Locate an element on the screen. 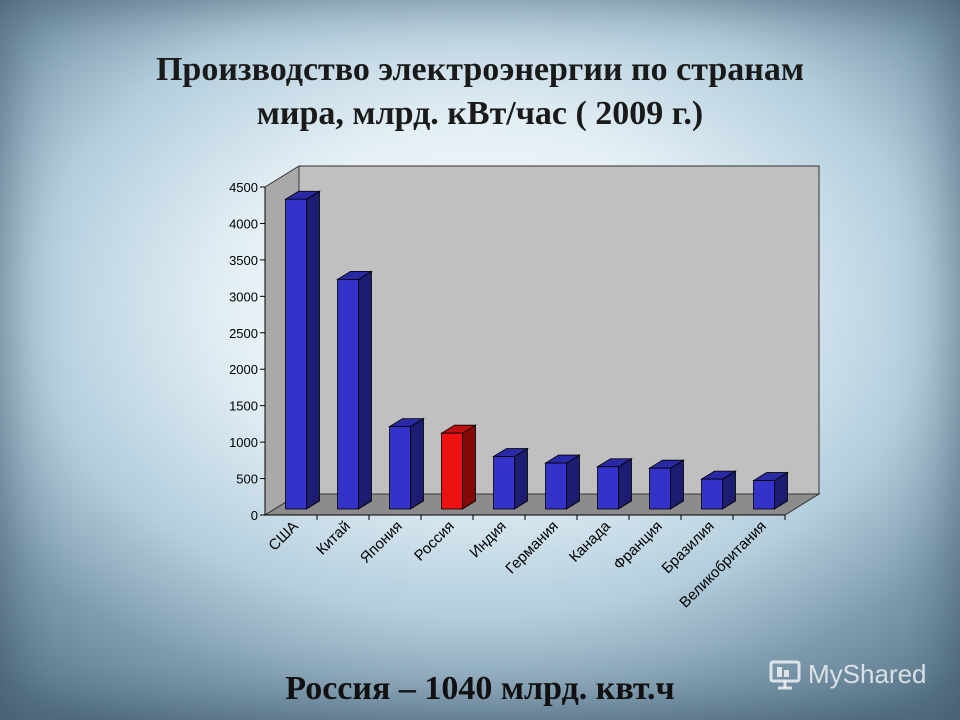 The image size is (960, 720). y-tick-label: 0 is located at coordinates (254, 515).